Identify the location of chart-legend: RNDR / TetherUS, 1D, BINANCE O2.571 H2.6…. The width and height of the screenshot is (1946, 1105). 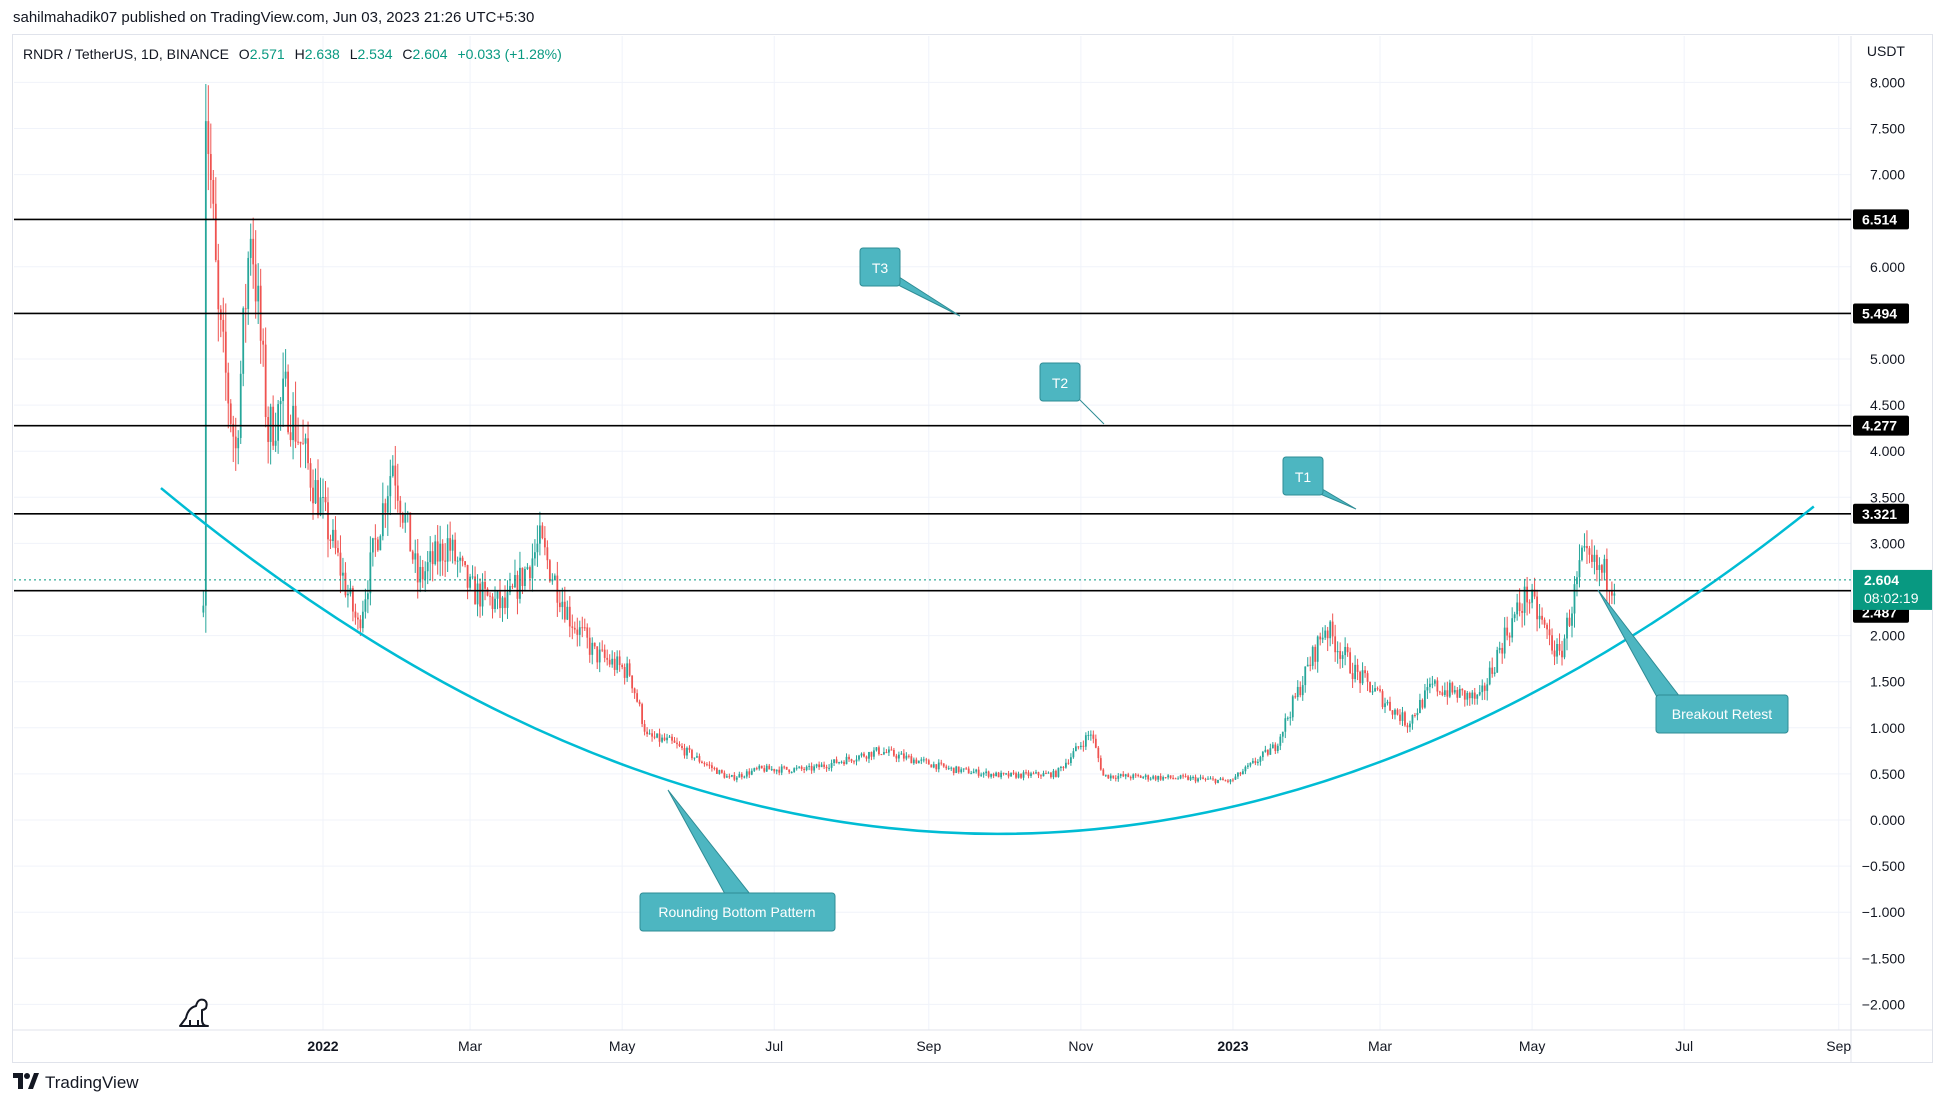
(292, 54).